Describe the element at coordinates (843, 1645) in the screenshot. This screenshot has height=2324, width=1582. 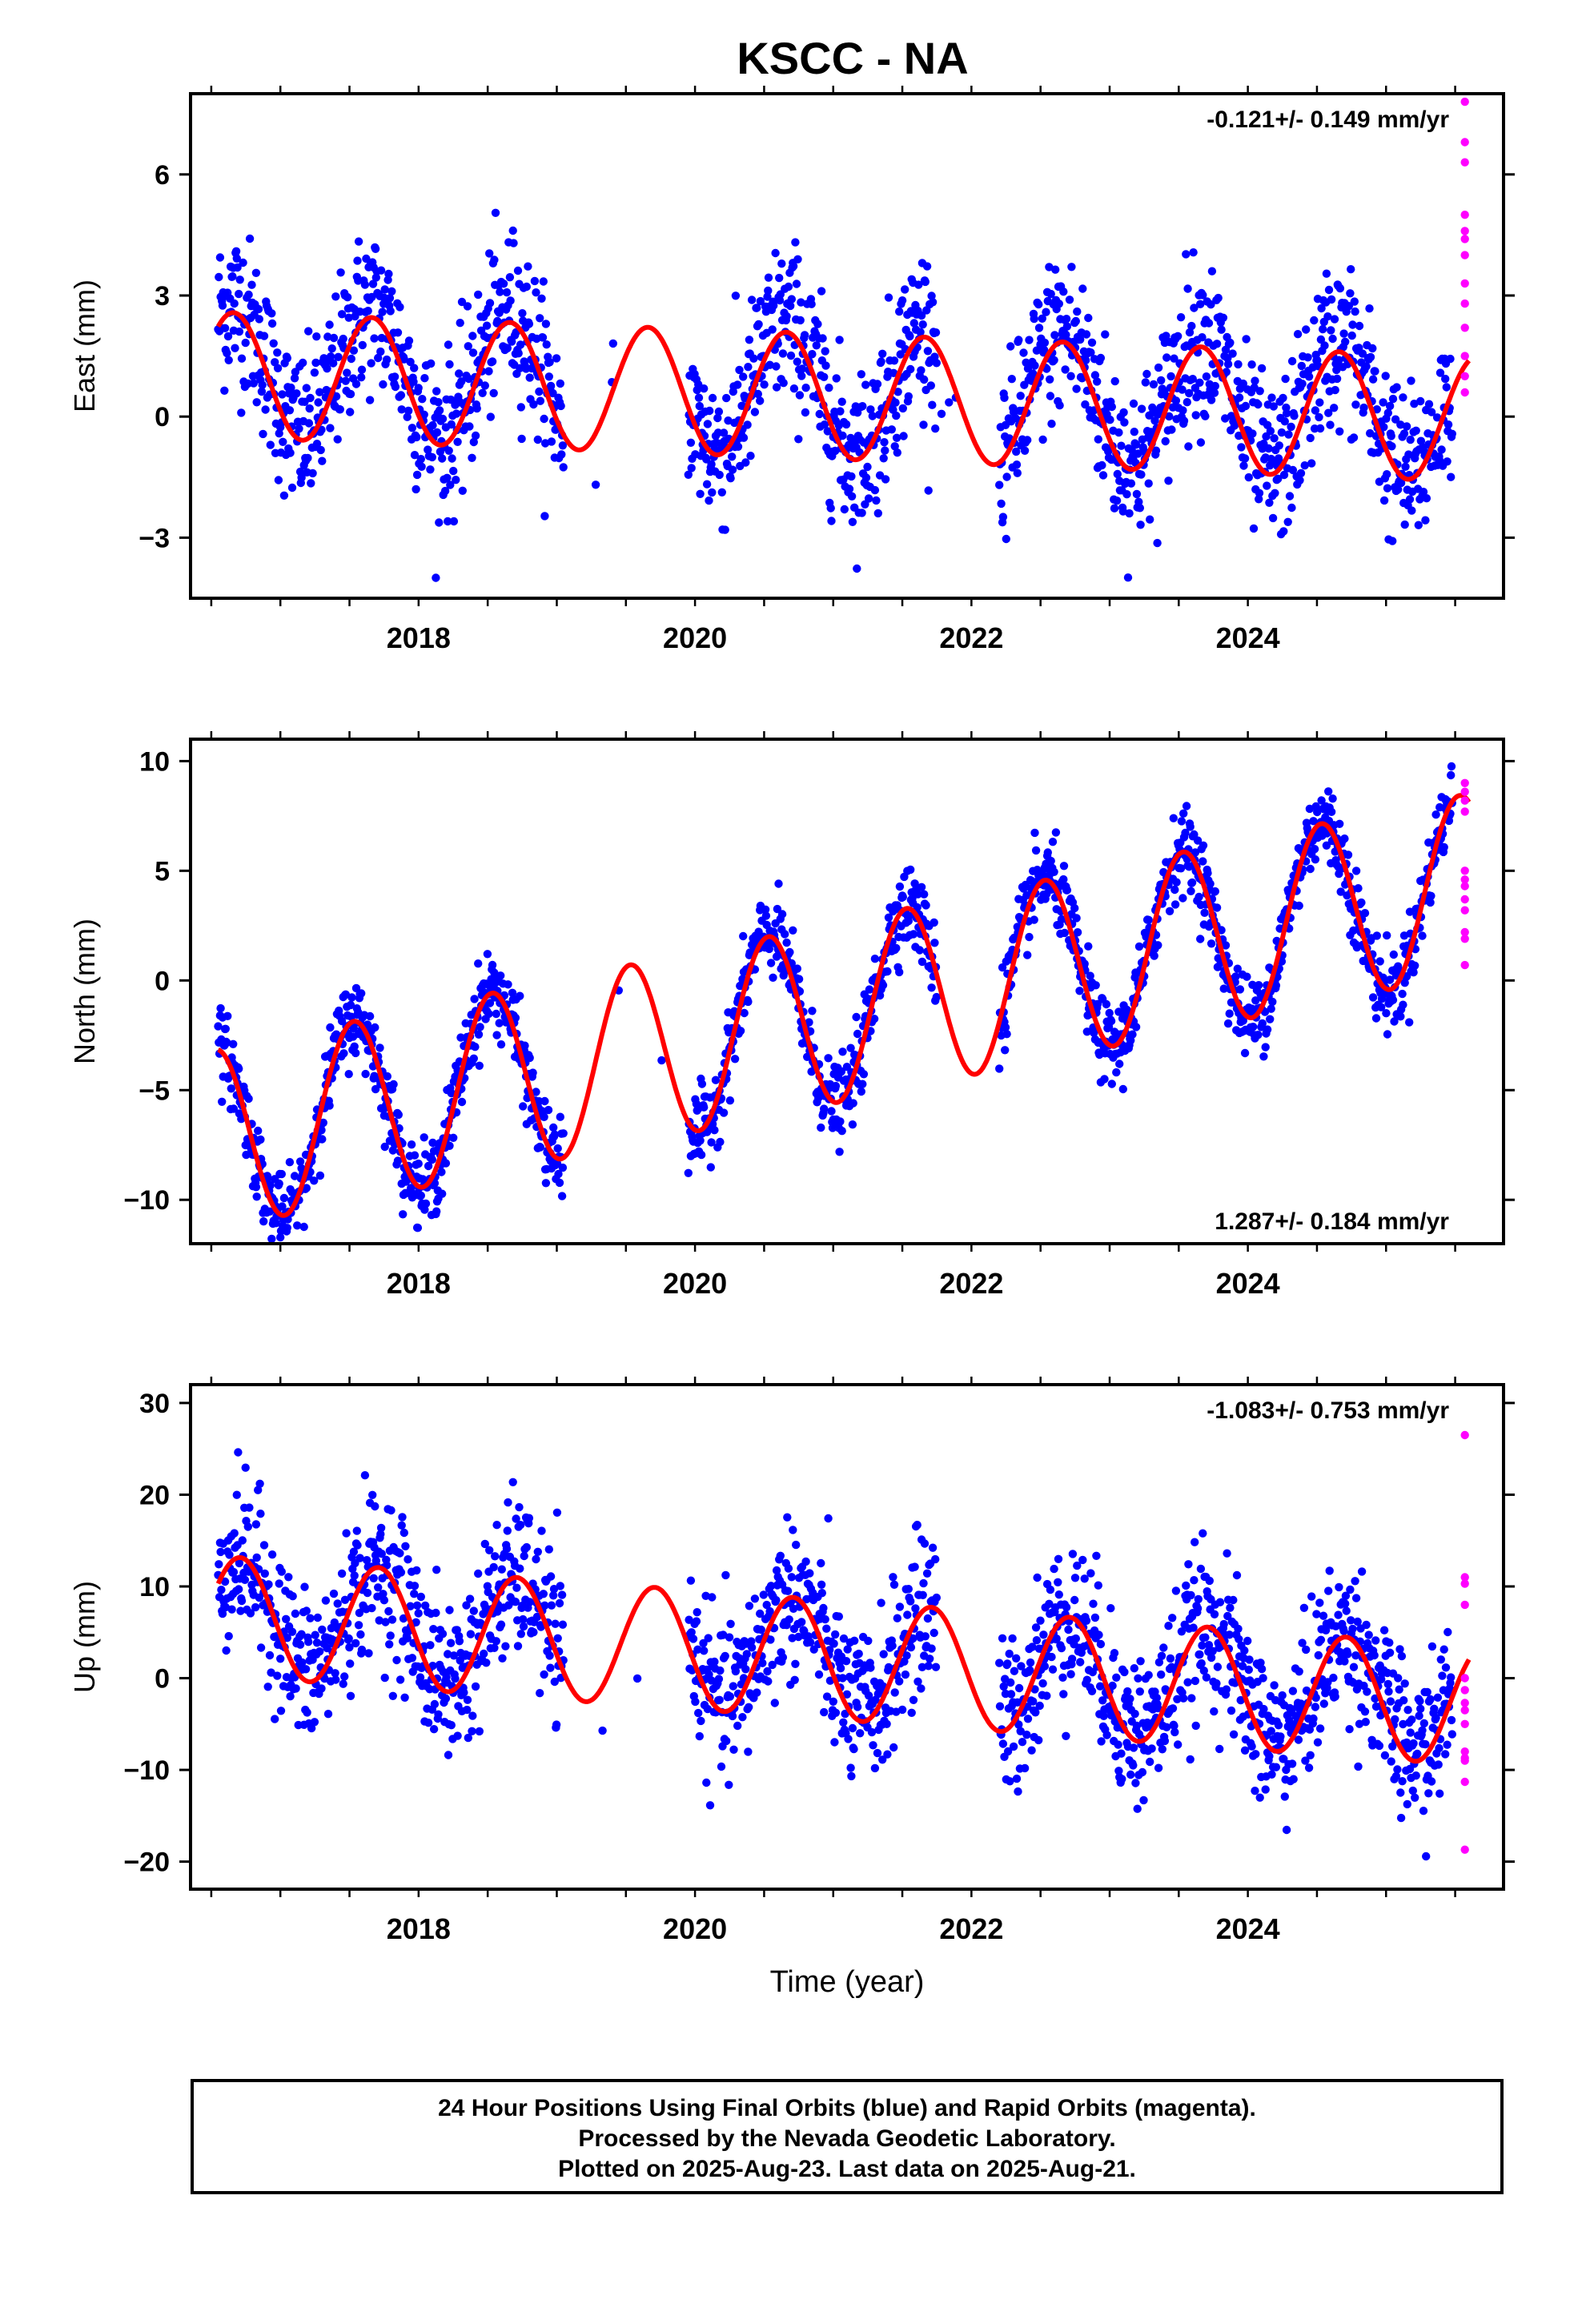
I see `plot-area` at that location.